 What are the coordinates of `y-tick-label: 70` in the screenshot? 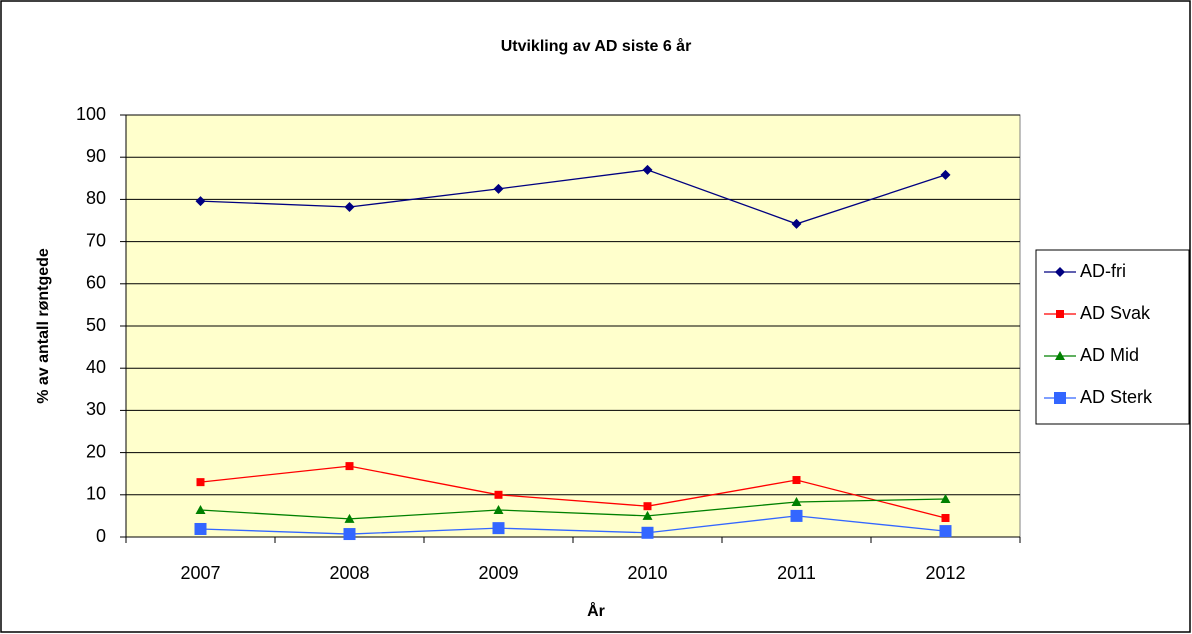 It's located at (96, 240).